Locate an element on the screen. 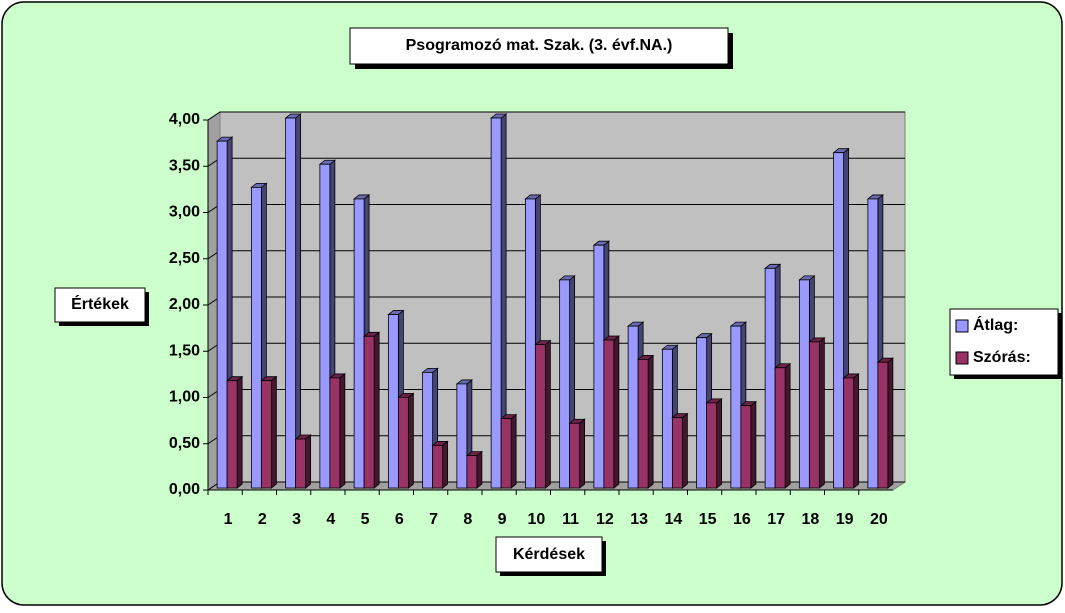  x-tick-label: 19 is located at coordinates (845, 519).